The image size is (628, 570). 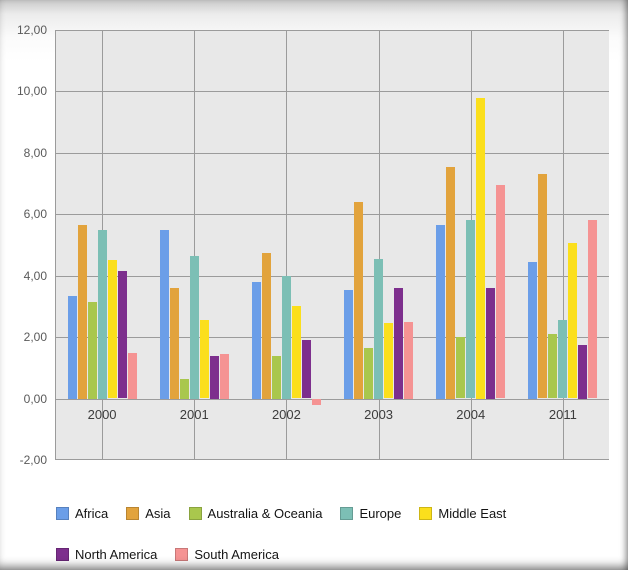 What do you see at coordinates (35, 214) in the screenshot?
I see `y-axis-tick-label: 6,00` at bounding box center [35, 214].